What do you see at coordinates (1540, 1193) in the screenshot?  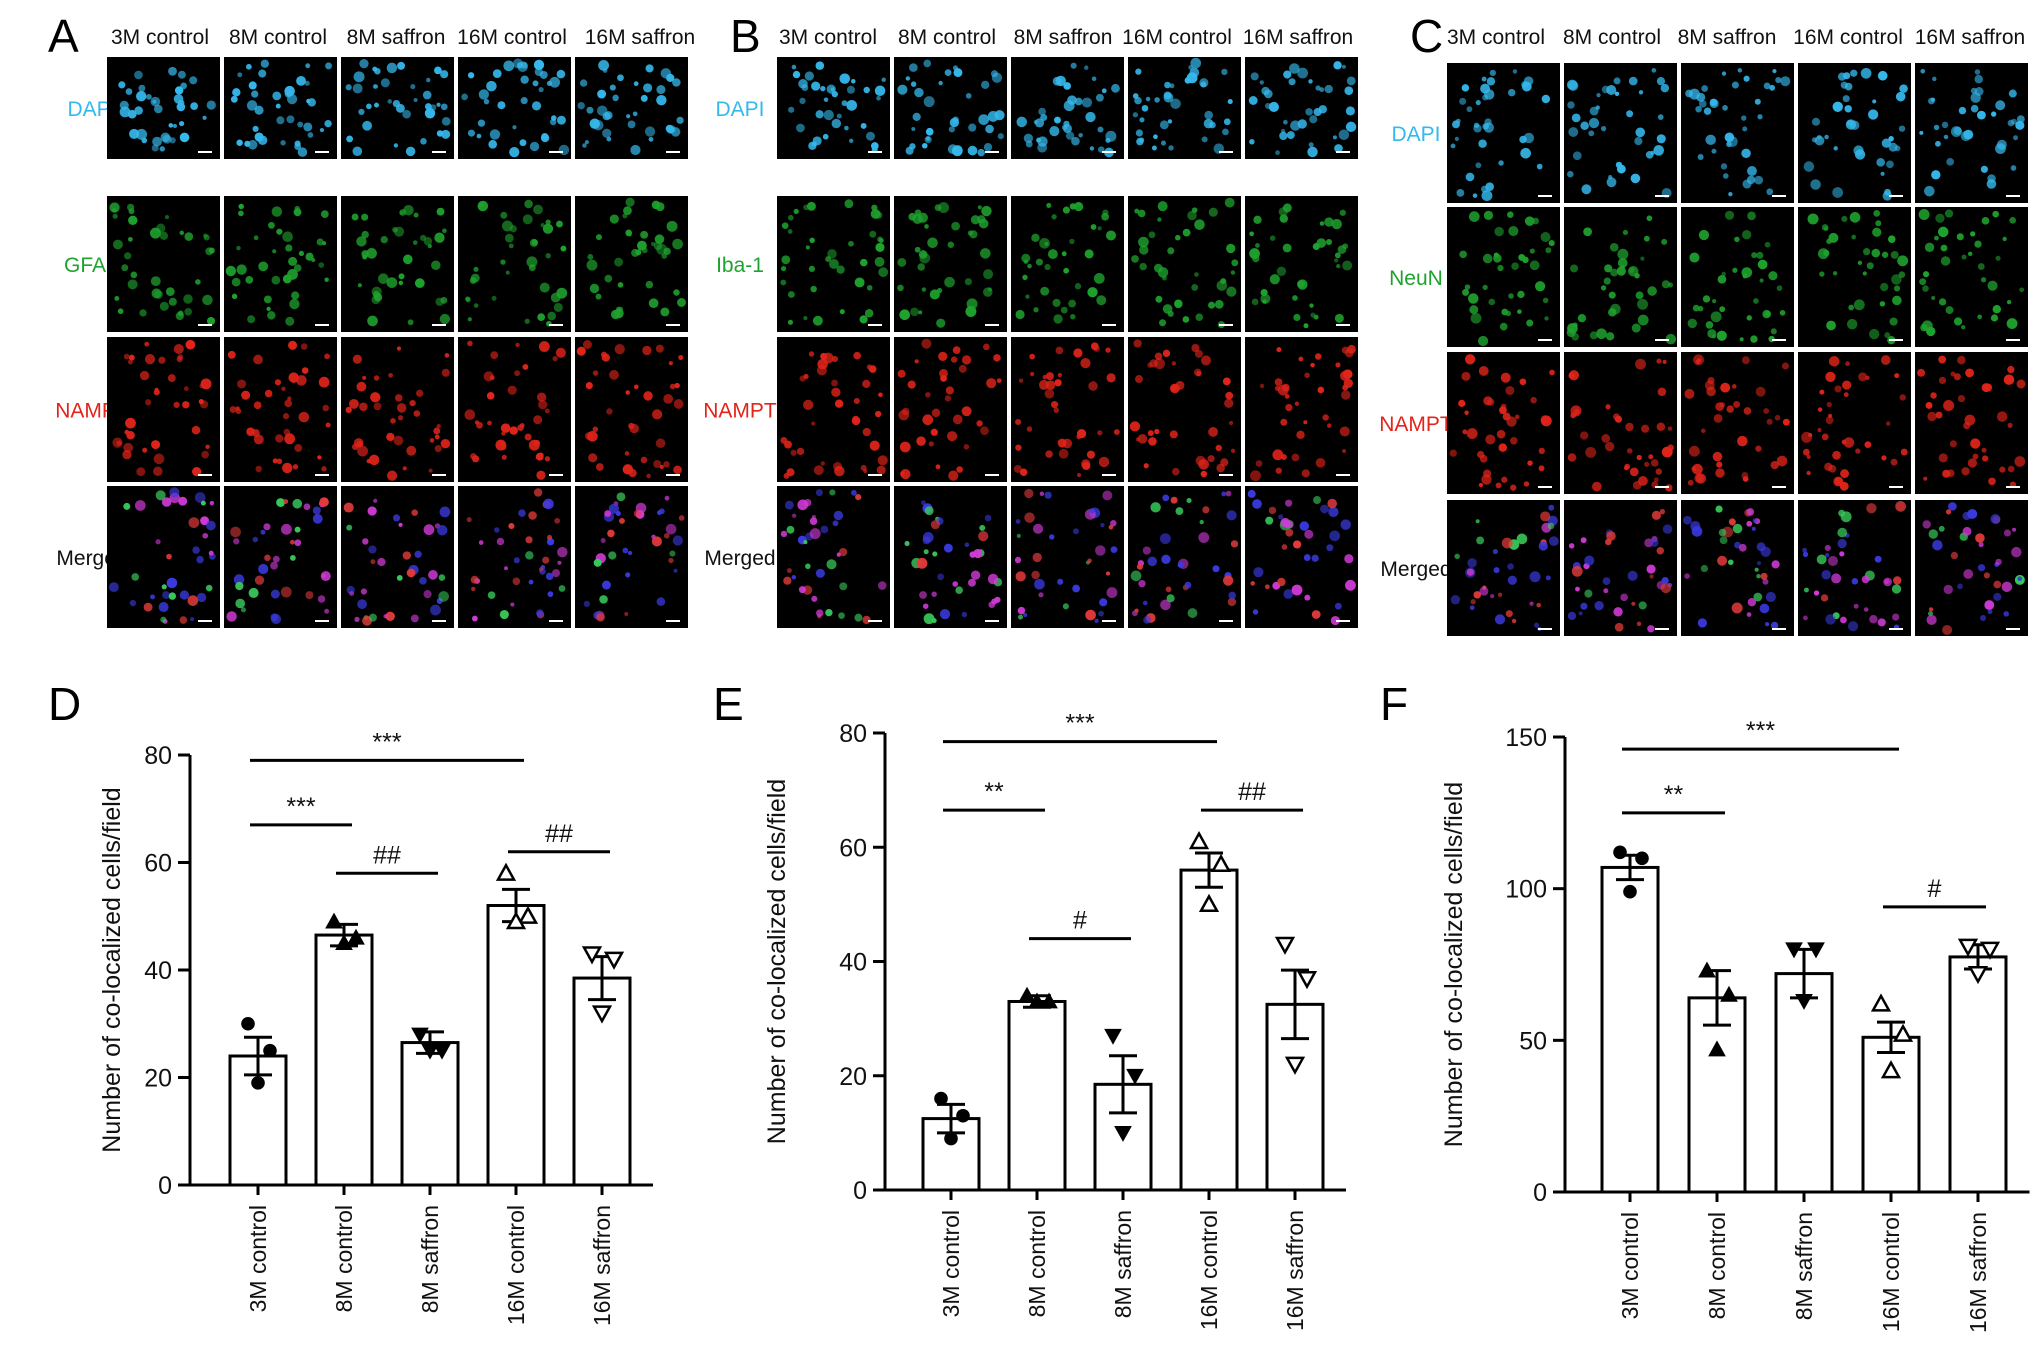 I see `y-tick-label: 0` at bounding box center [1540, 1193].